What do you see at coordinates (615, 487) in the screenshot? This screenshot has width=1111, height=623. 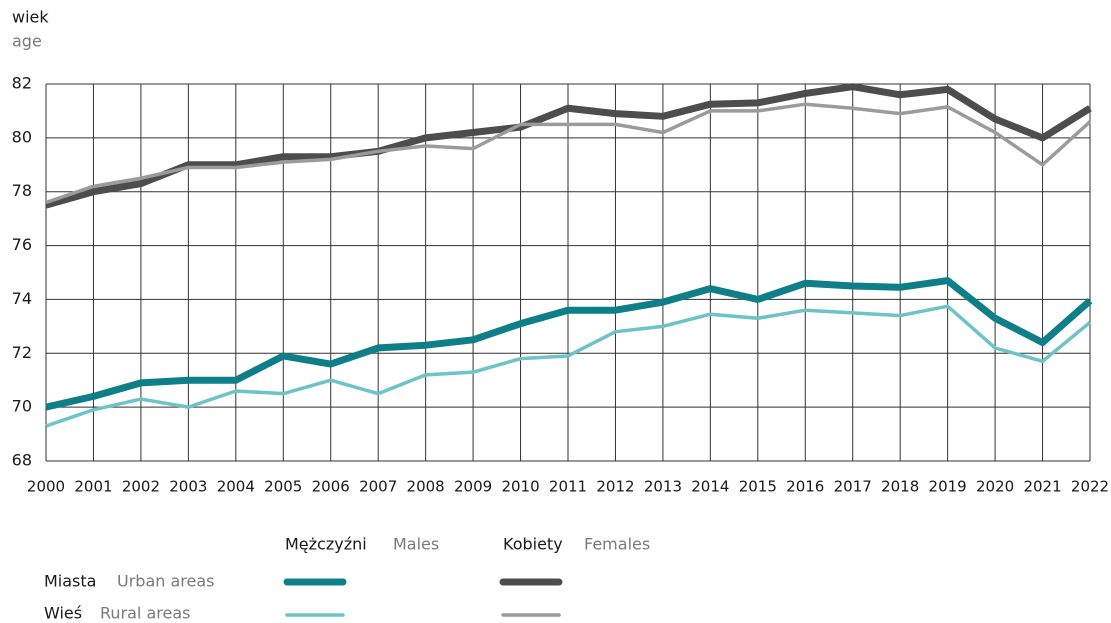 I see `x-tick-label: 2012` at bounding box center [615, 487].